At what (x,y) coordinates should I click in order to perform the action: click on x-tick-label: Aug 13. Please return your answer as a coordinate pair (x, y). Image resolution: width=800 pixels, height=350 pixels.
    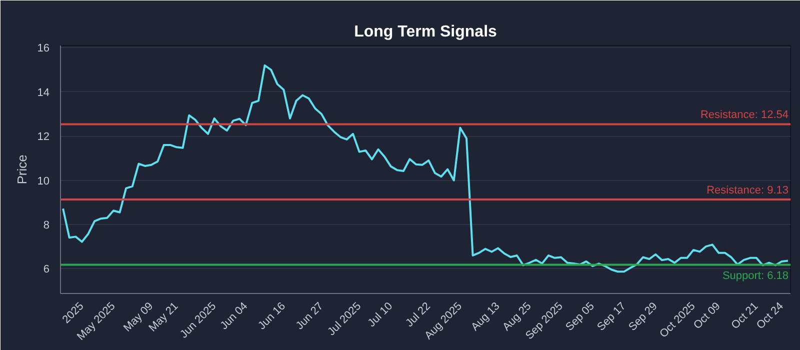
    Looking at the image, I should click on (485, 317).